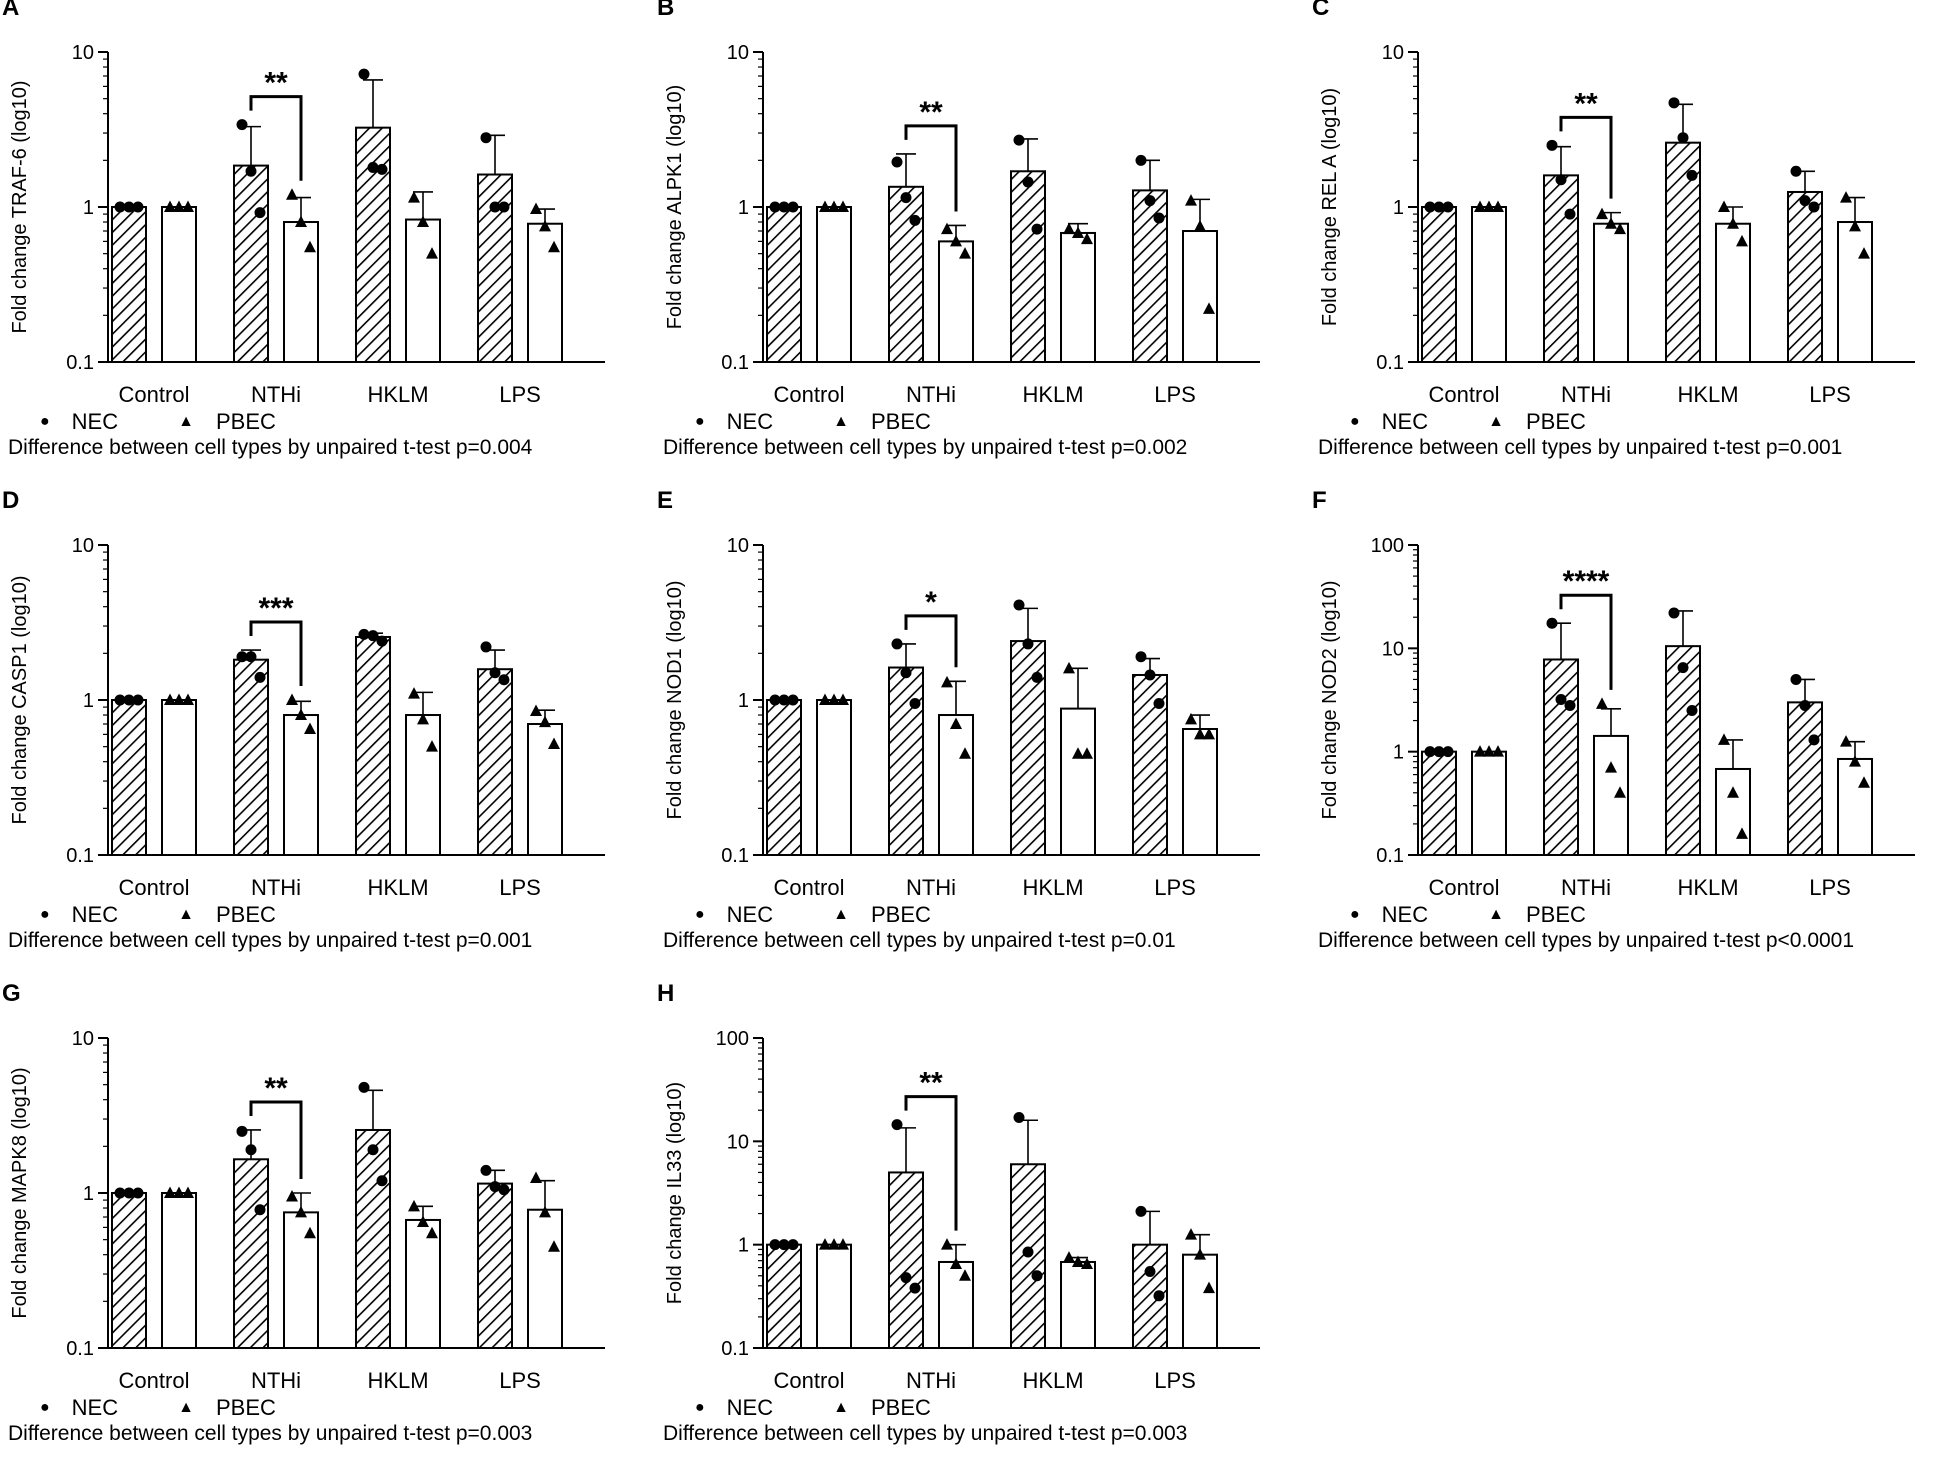  What do you see at coordinates (931, 602) in the screenshot?
I see `significance-stars: *` at bounding box center [931, 602].